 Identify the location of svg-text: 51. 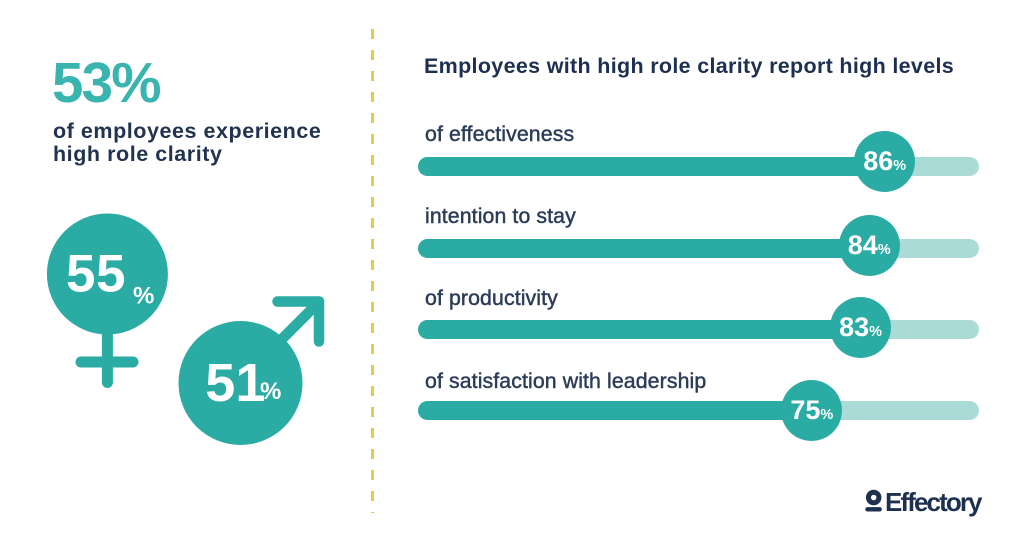
(235, 383).